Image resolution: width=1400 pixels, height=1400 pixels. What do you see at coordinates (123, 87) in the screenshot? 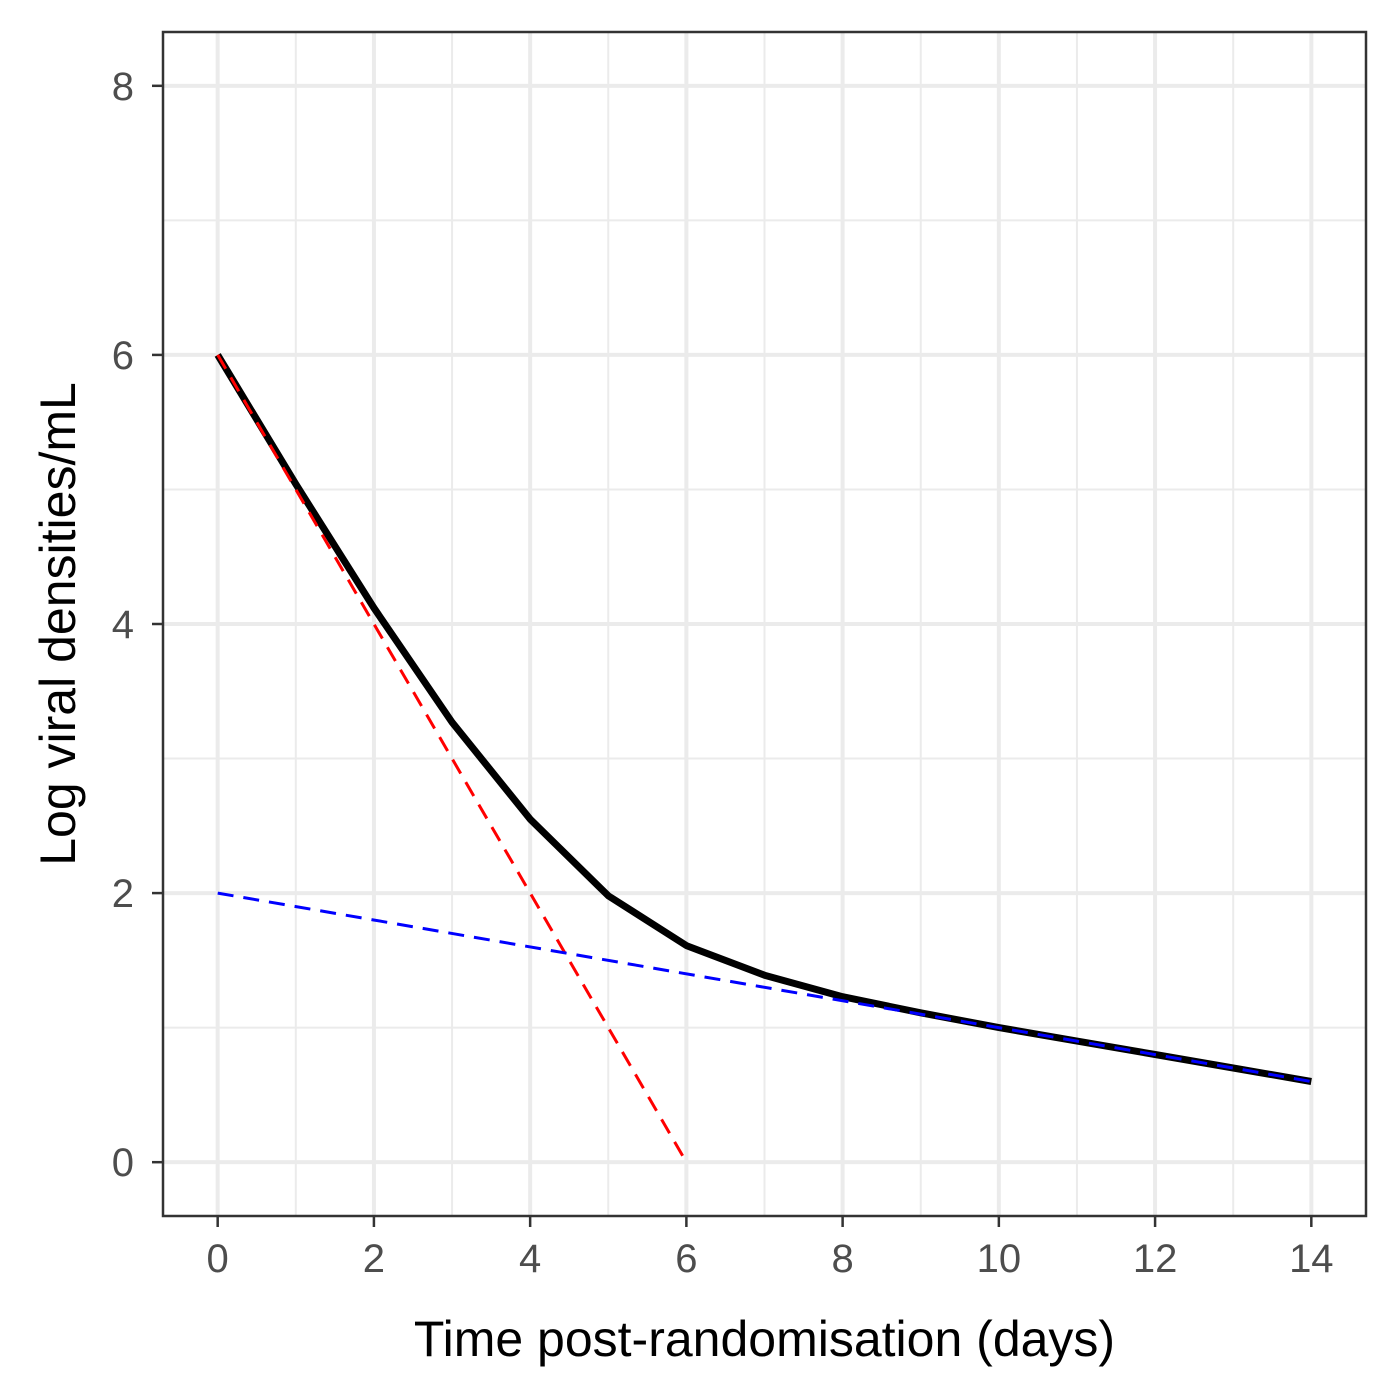
I see `y-tick-label: 8` at bounding box center [123, 87].